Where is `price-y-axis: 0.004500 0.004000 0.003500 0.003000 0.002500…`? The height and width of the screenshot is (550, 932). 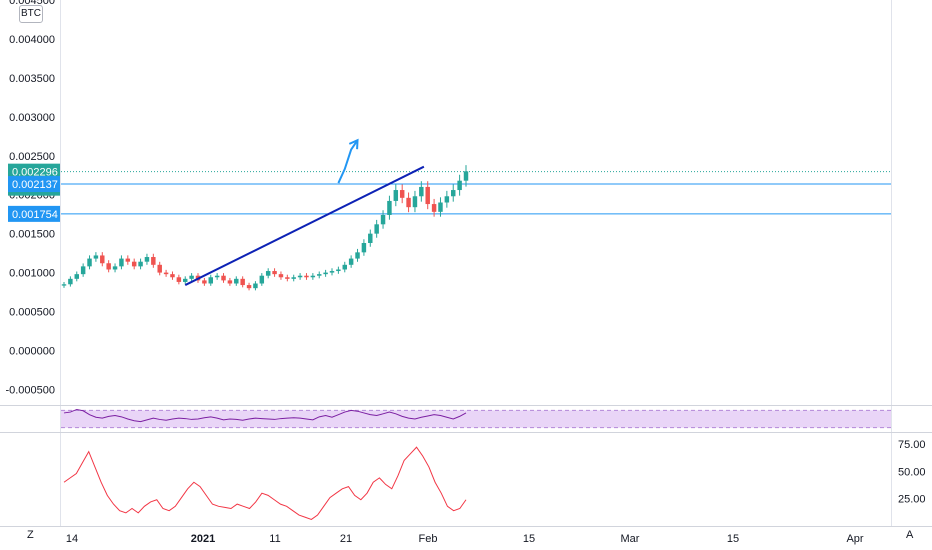 price-y-axis: 0.004500 0.004000 0.003500 0.003000 0.002500… is located at coordinates (30, 198).